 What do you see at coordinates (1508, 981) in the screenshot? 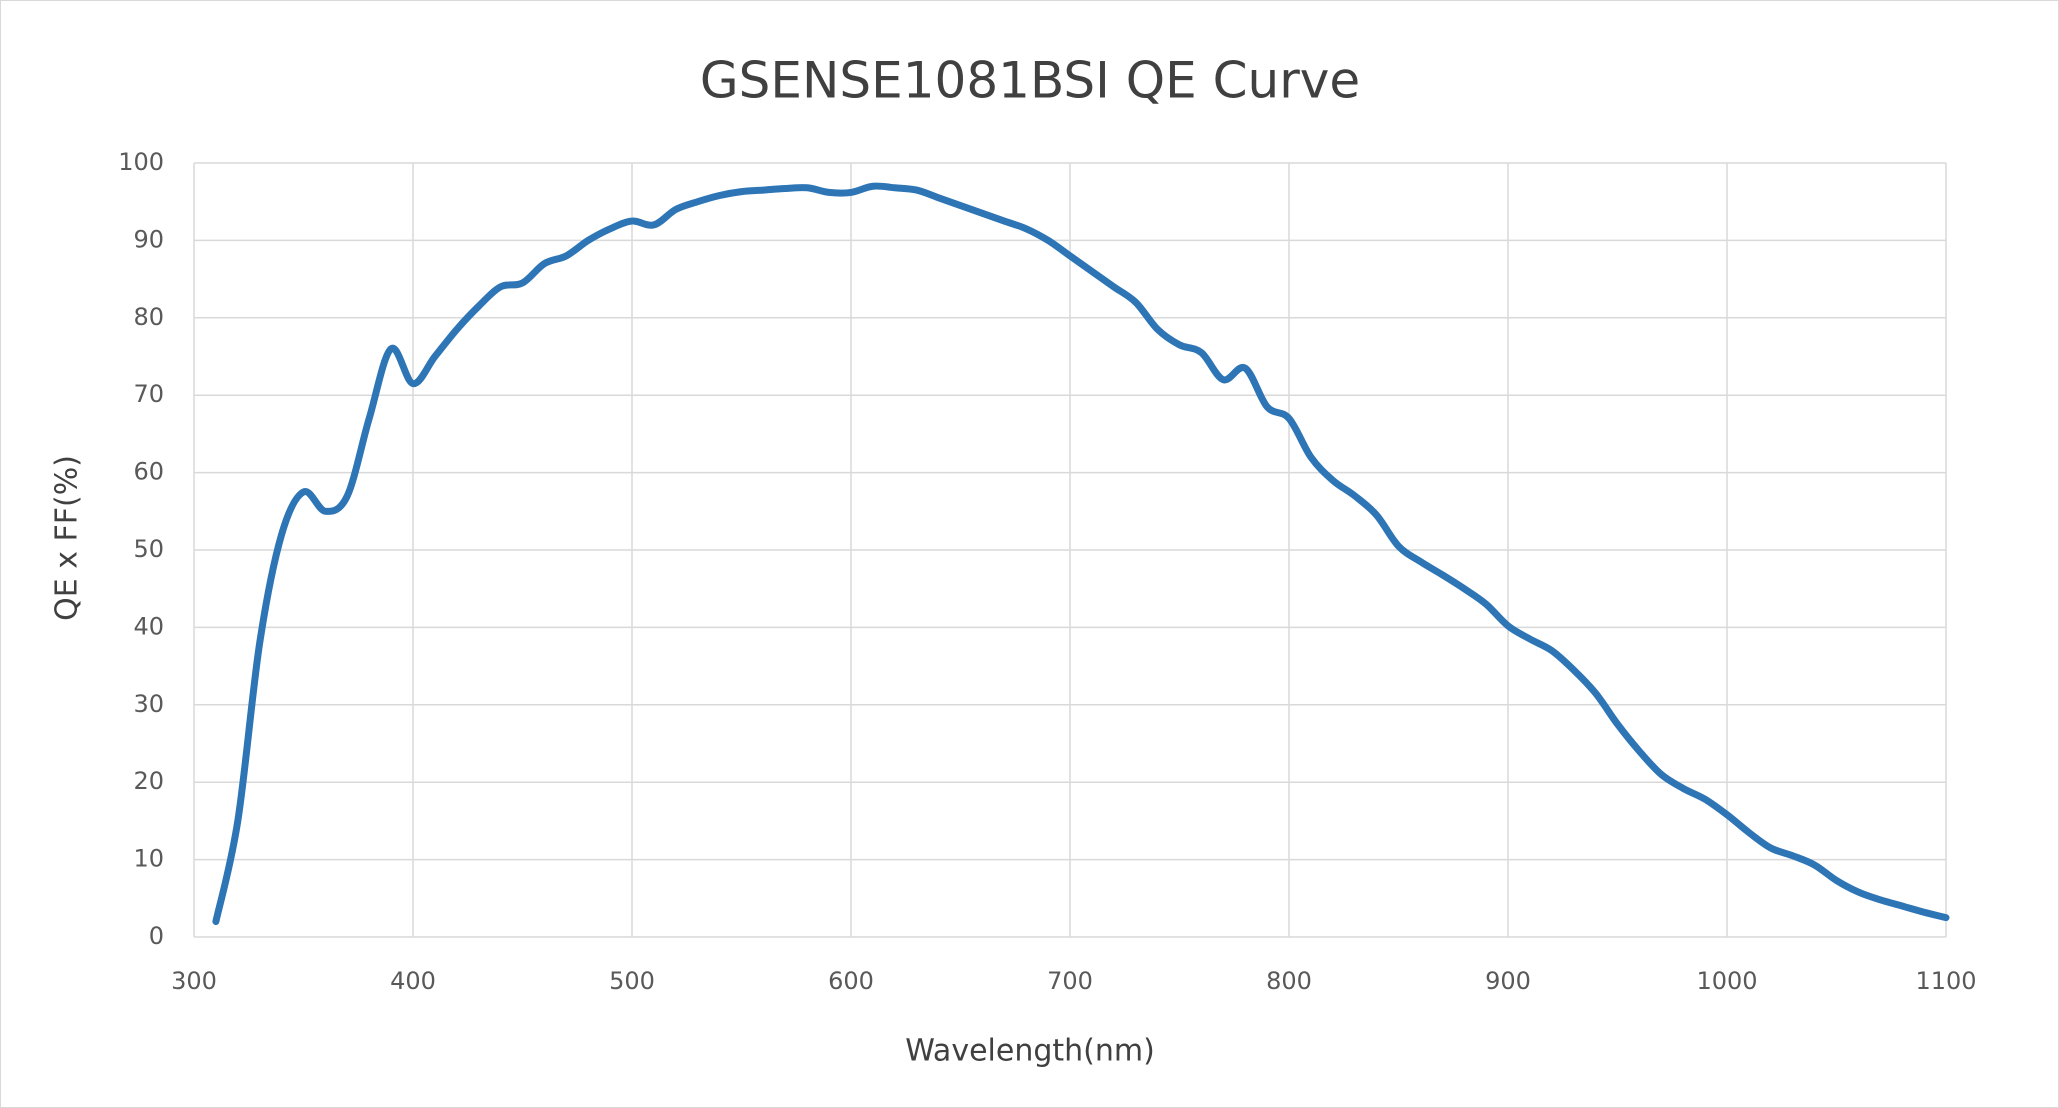
I see `x-tick-label: 900` at bounding box center [1508, 981].